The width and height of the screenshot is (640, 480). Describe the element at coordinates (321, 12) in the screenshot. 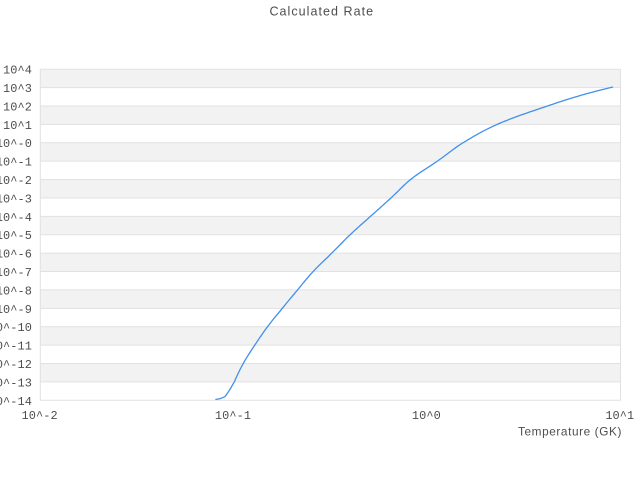

I see `svg-text: Calculated Rate` at that location.